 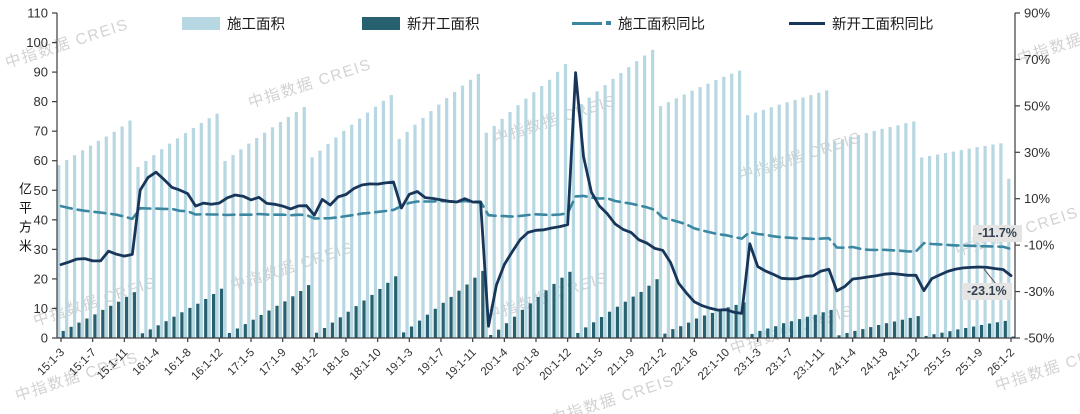 What do you see at coordinates (41, 101) in the screenshot?
I see `svg-text: 80` at bounding box center [41, 101].